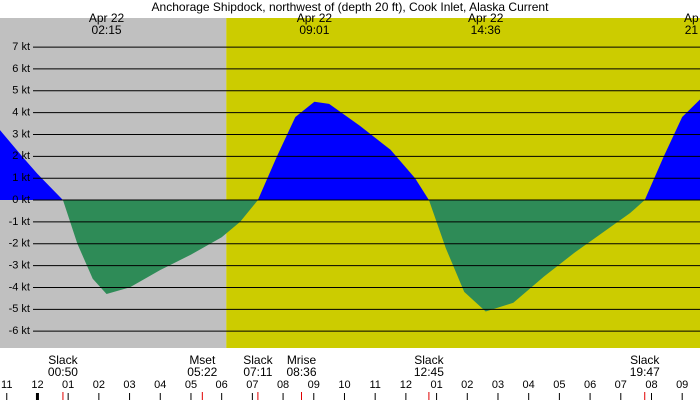 This screenshot has width=700, height=400. I want to click on y-tick-label: -3 kt, so click(19, 266).